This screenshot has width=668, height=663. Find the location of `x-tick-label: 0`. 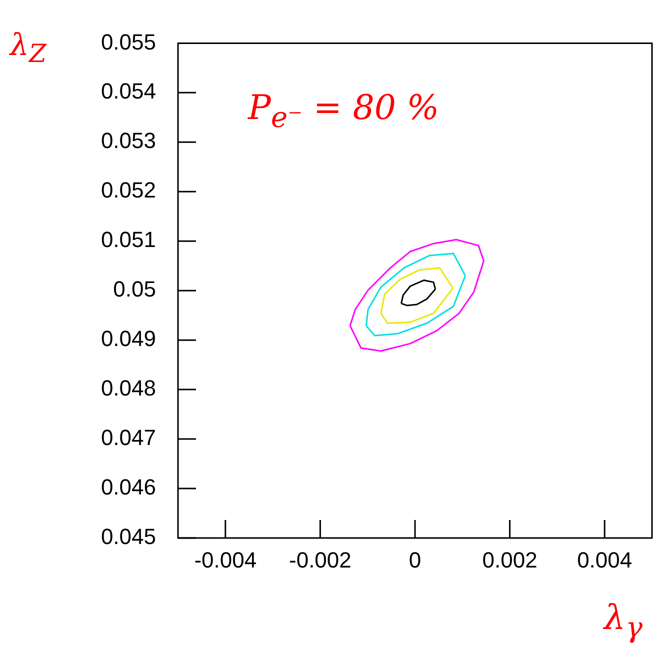

x-tick-label: 0 is located at coordinates (415, 559).